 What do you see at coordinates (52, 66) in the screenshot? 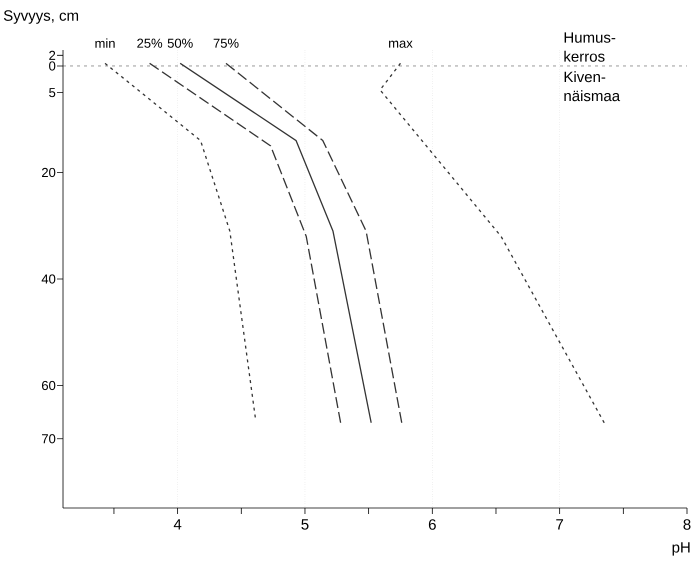
I see `y-tick-label: 0` at bounding box center [52, 66].